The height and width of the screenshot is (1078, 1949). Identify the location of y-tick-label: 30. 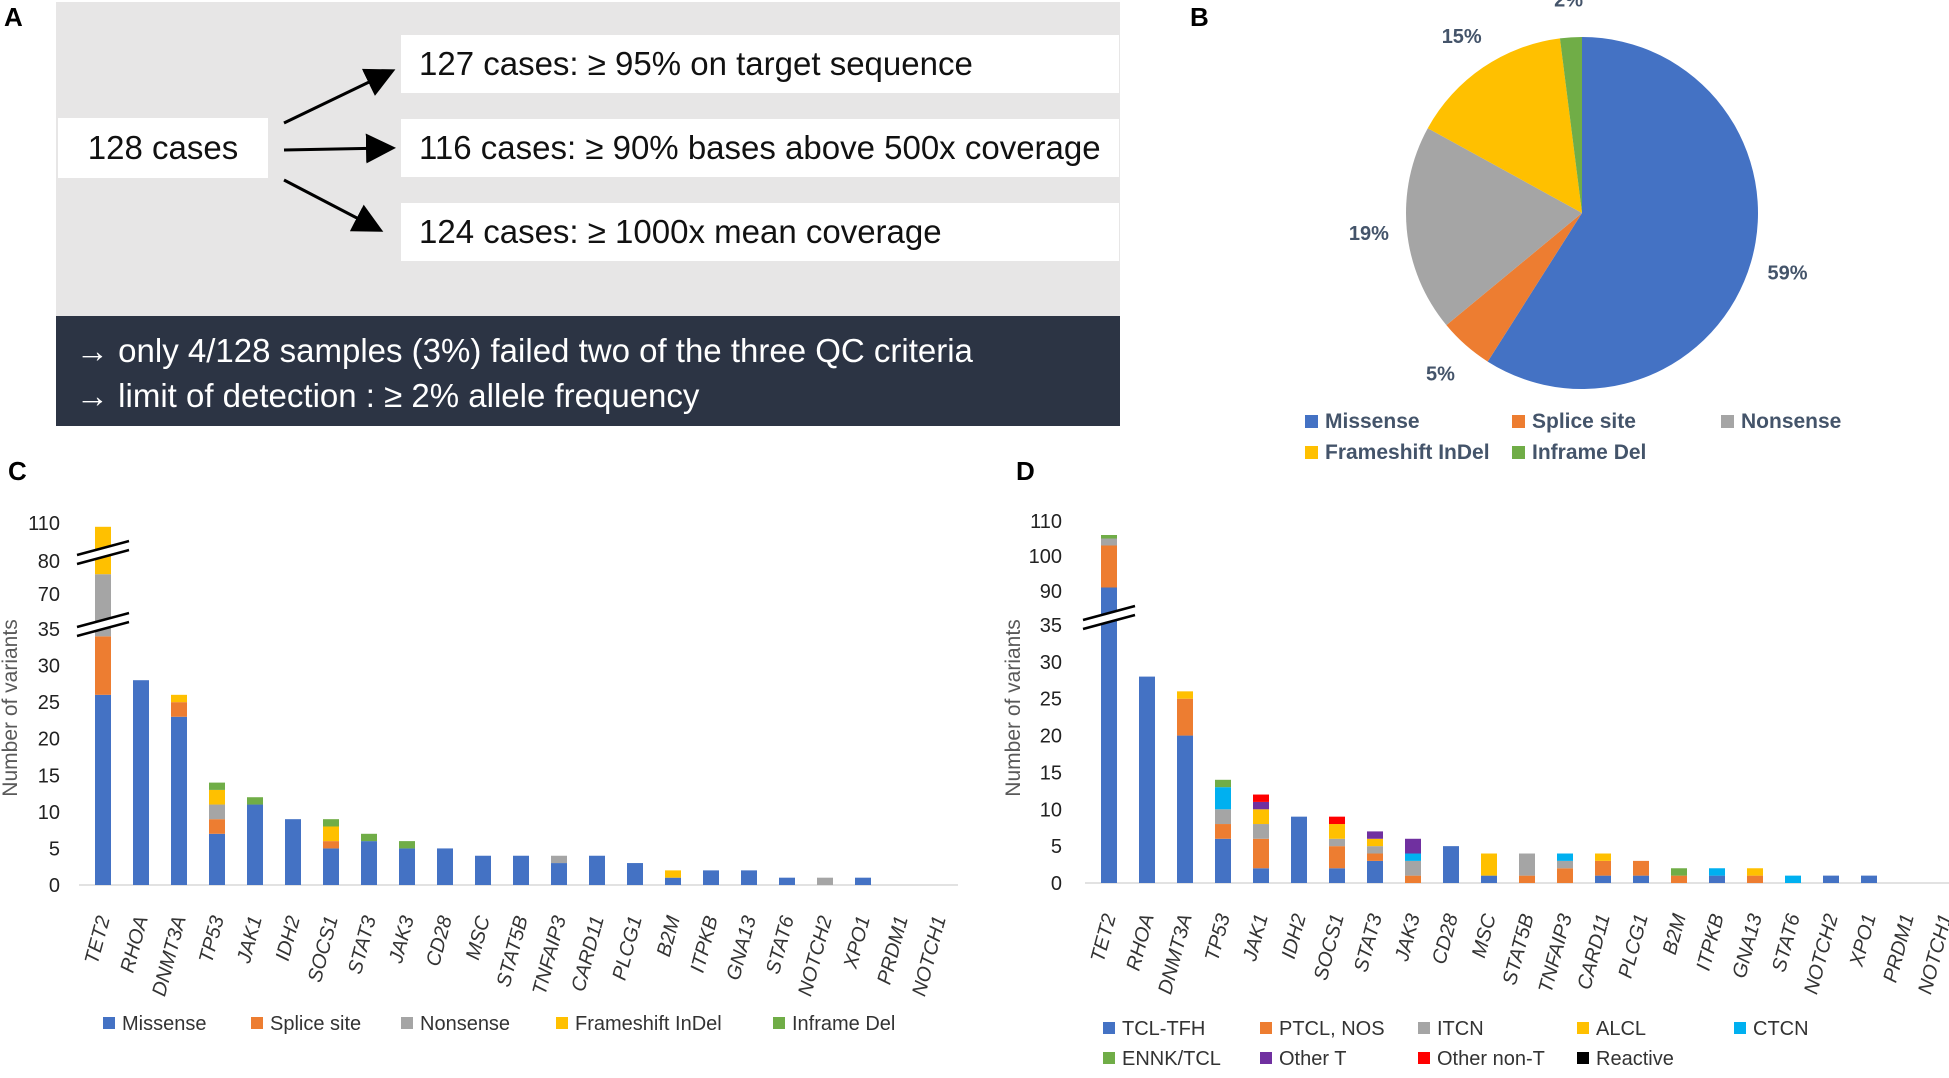
(49, 667).